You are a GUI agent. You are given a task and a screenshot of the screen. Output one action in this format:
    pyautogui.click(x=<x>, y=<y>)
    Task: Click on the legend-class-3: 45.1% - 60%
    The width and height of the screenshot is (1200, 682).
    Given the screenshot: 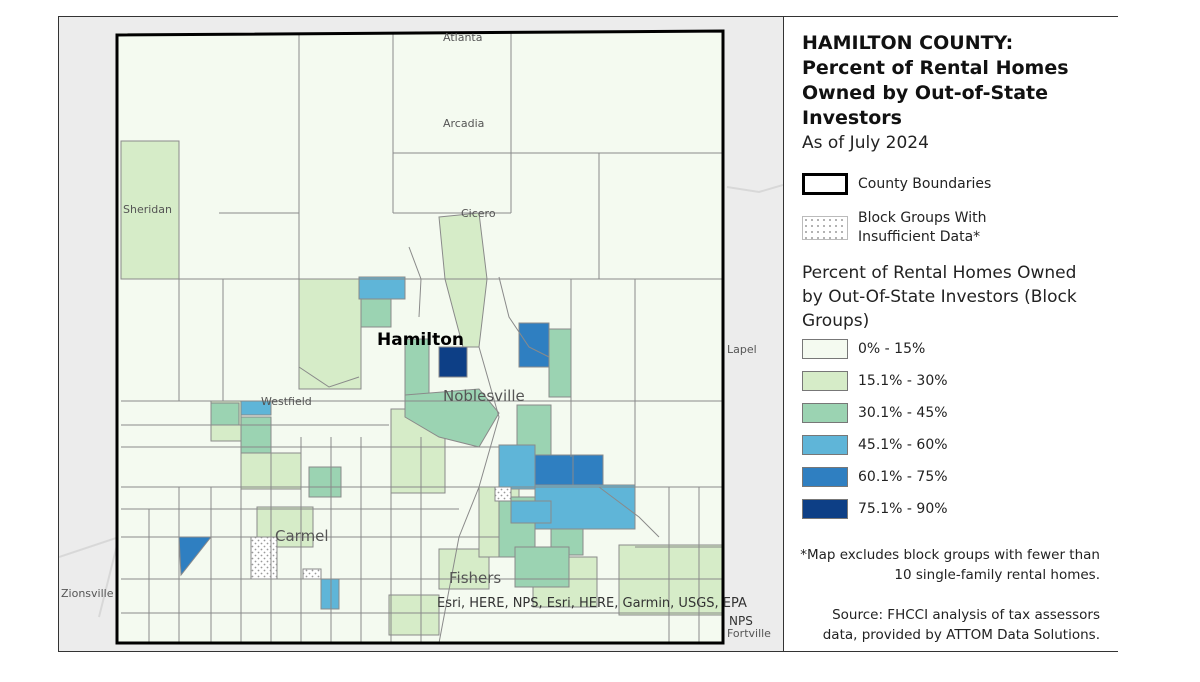 What is the action you would take?
    pyautogui.click(x=875, y=445)
    